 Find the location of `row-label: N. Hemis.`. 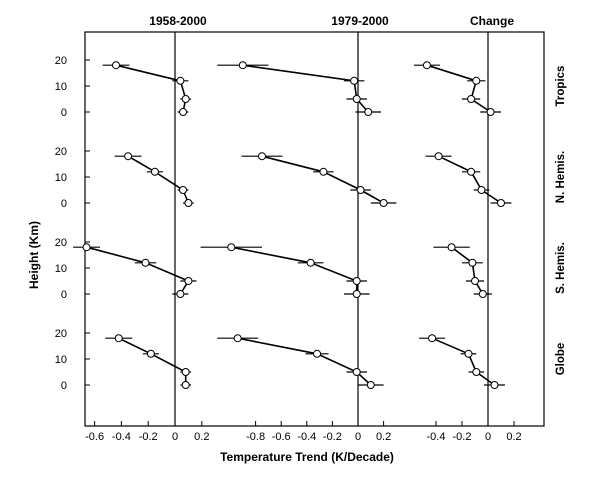

row-label: N. Hemis. is located at coordinates (561, 177).